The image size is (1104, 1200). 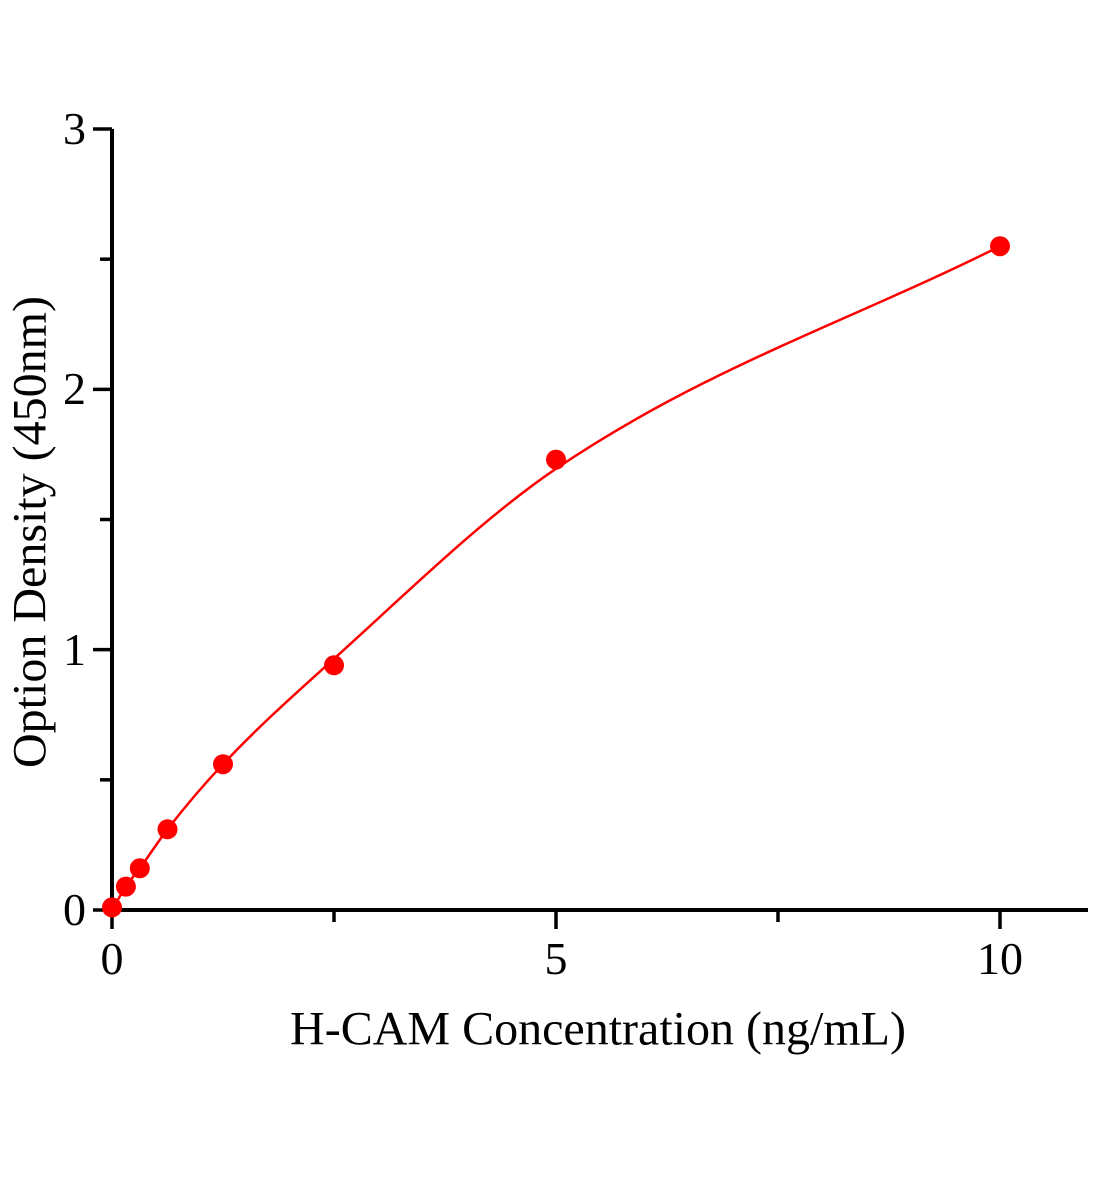 I want to click on x-axis-title: H-CAM Concentration (ng/mL), so click(x=598, y=1029).